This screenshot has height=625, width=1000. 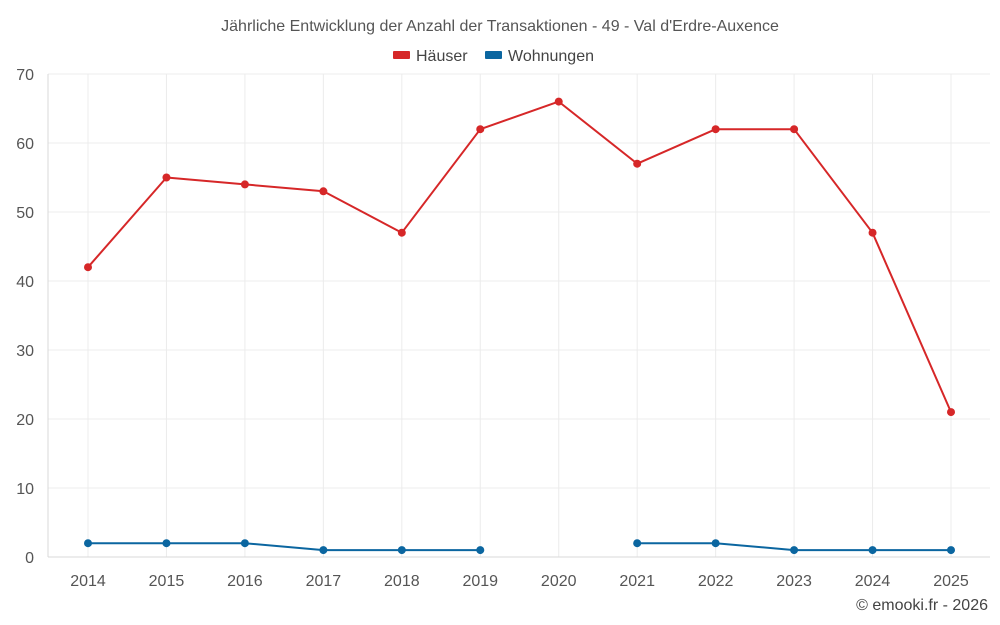 I want to click on legend-label-haeuser: Häuser, so click(x=442, y=56).